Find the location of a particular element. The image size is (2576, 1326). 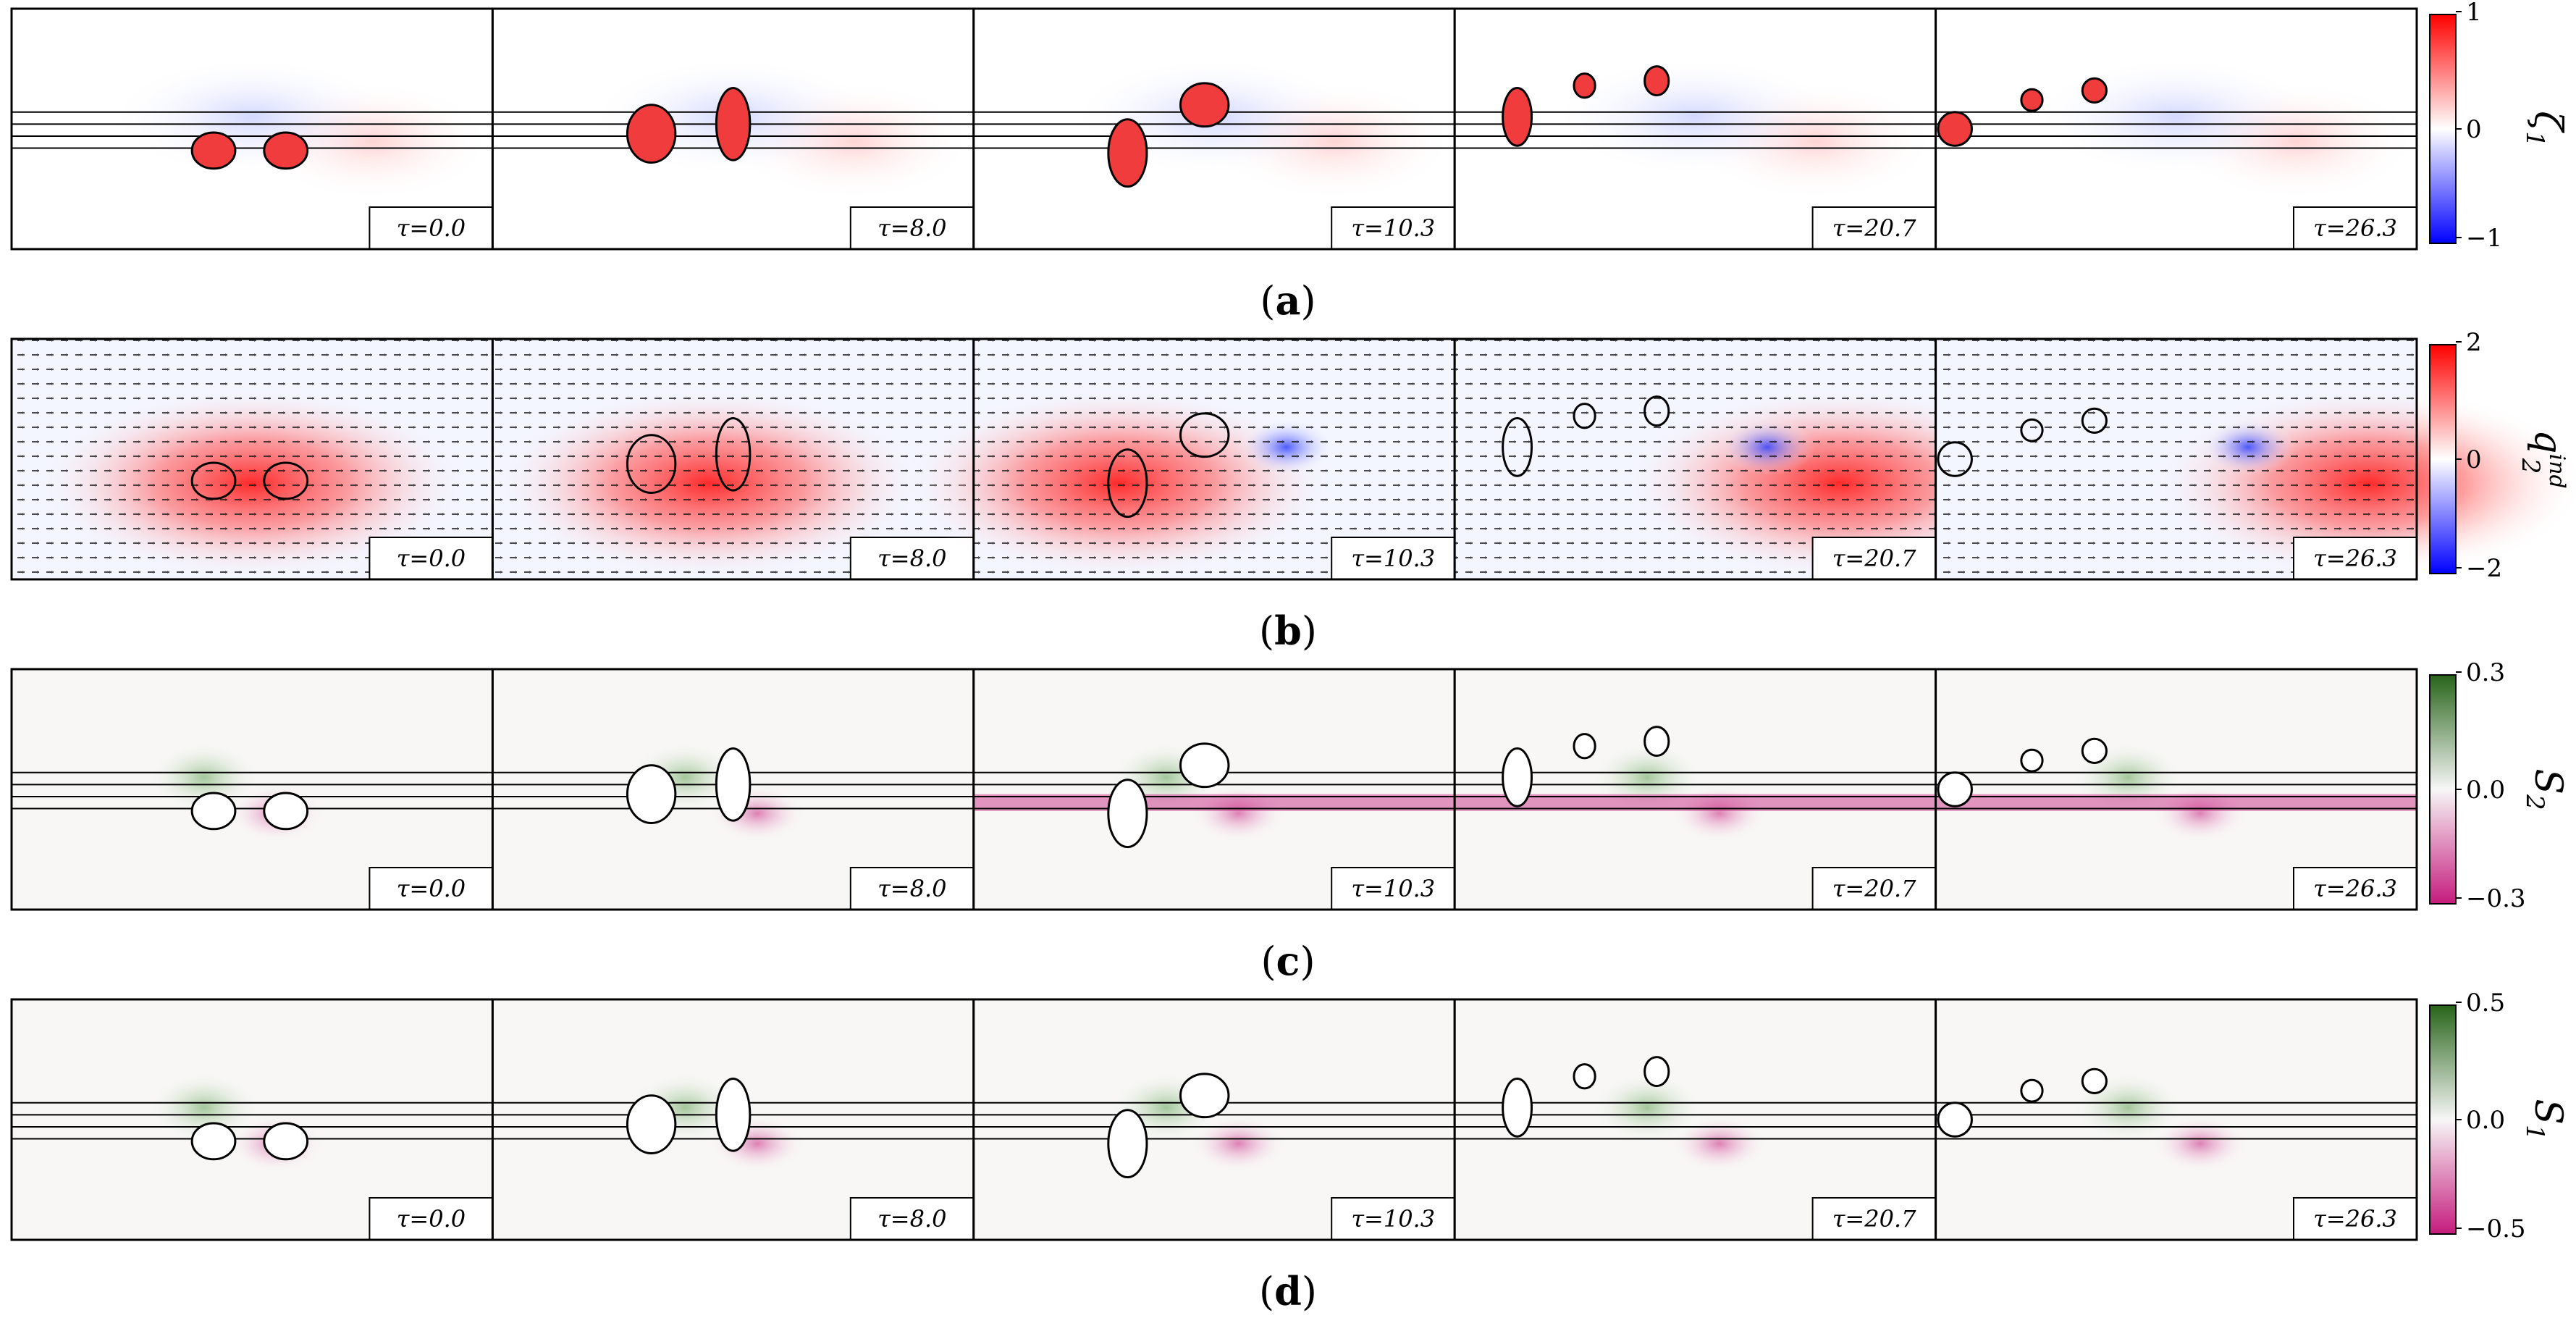

colorbar-title: S1 is located at coordinates (2544, 1119).